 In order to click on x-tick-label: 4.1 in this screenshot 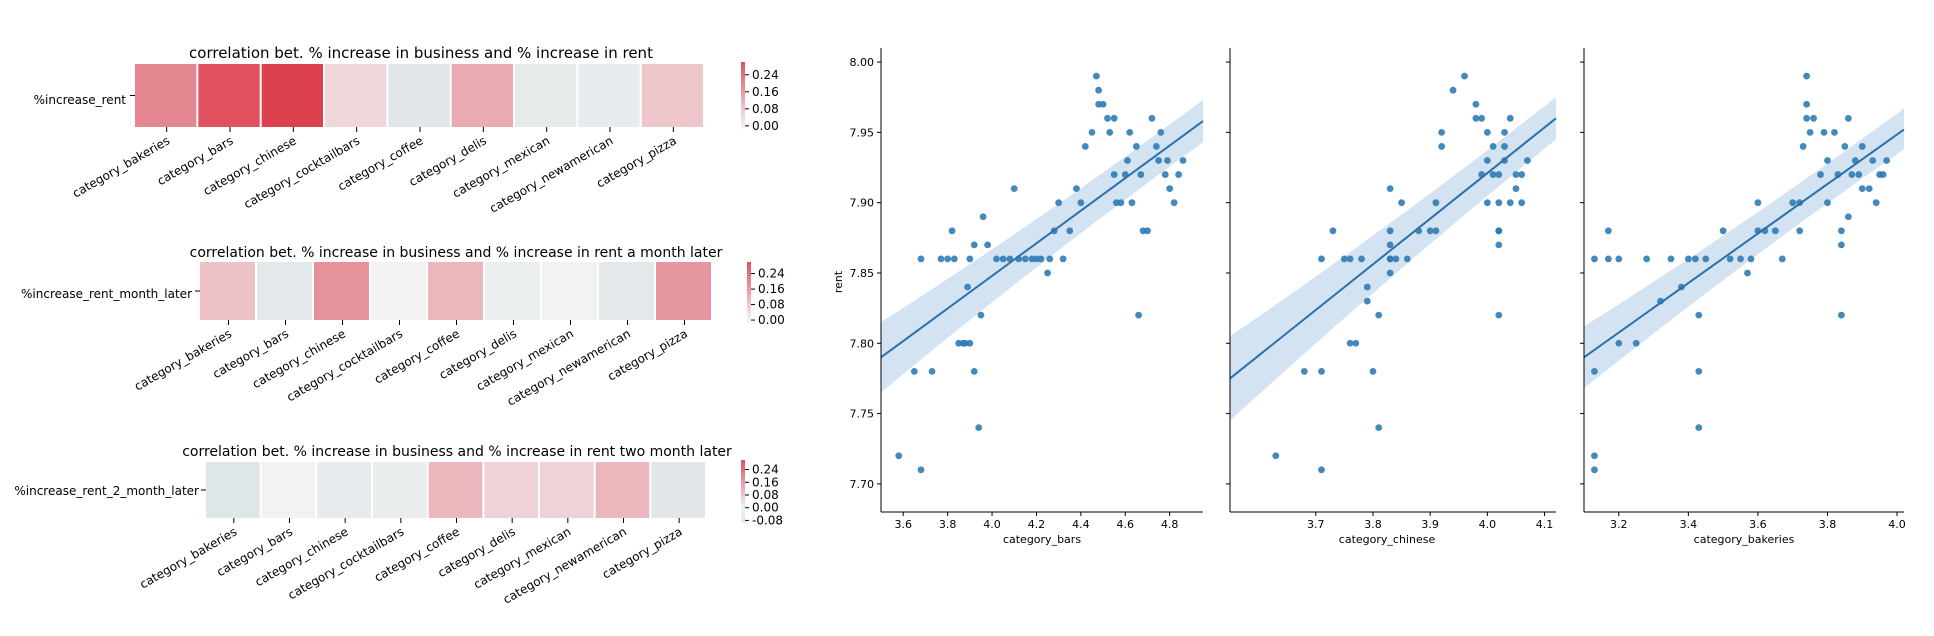, I will do `click(1545, 524)`.